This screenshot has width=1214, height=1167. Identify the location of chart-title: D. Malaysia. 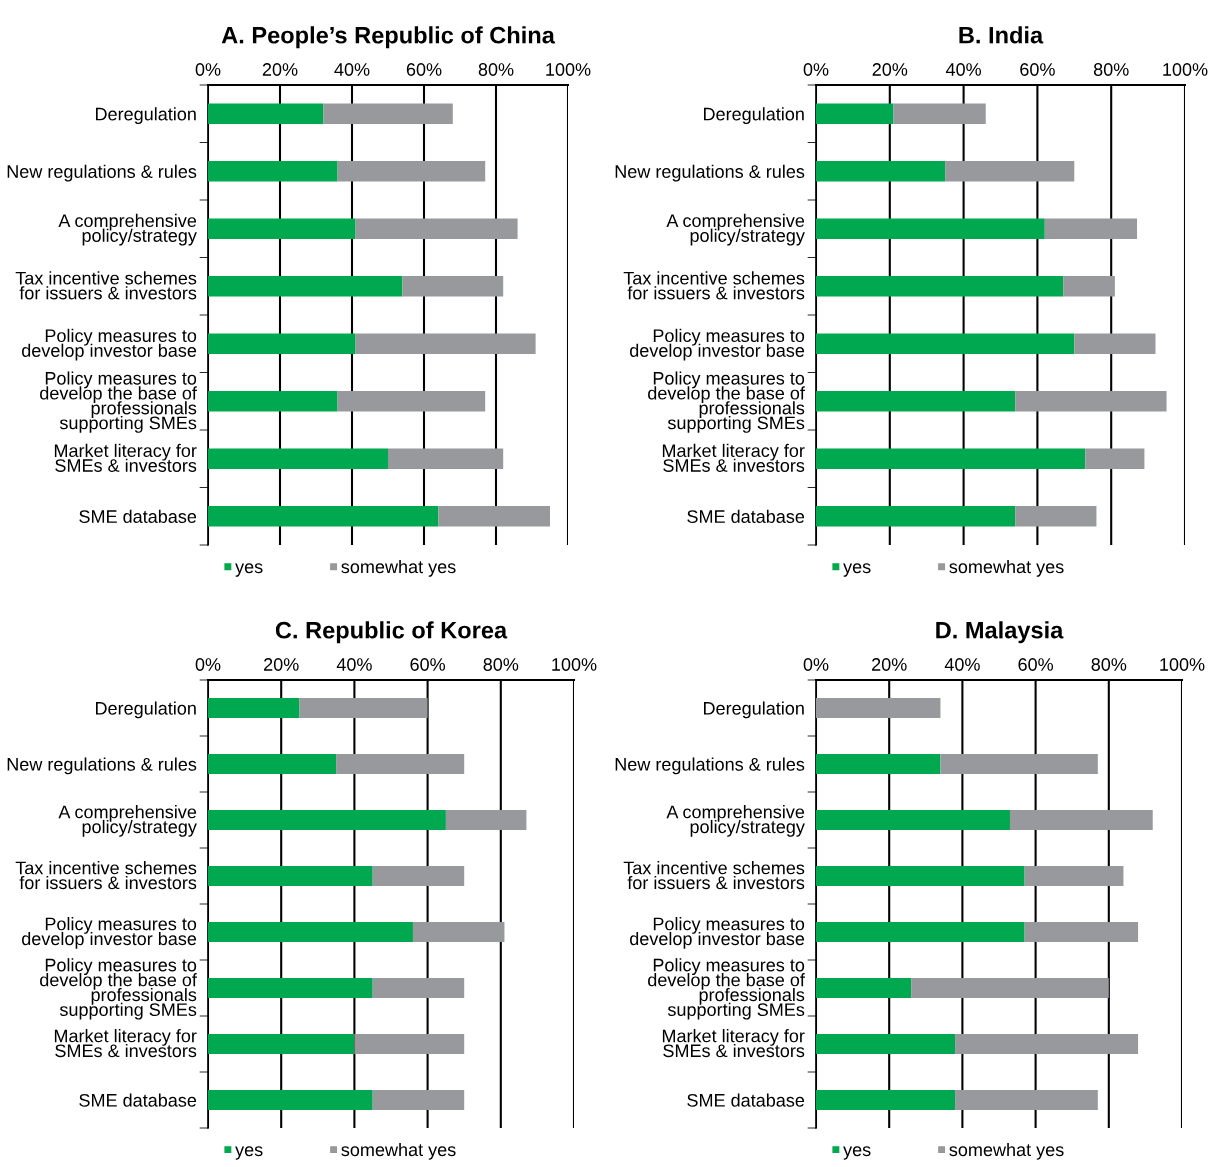
(1000, 632).